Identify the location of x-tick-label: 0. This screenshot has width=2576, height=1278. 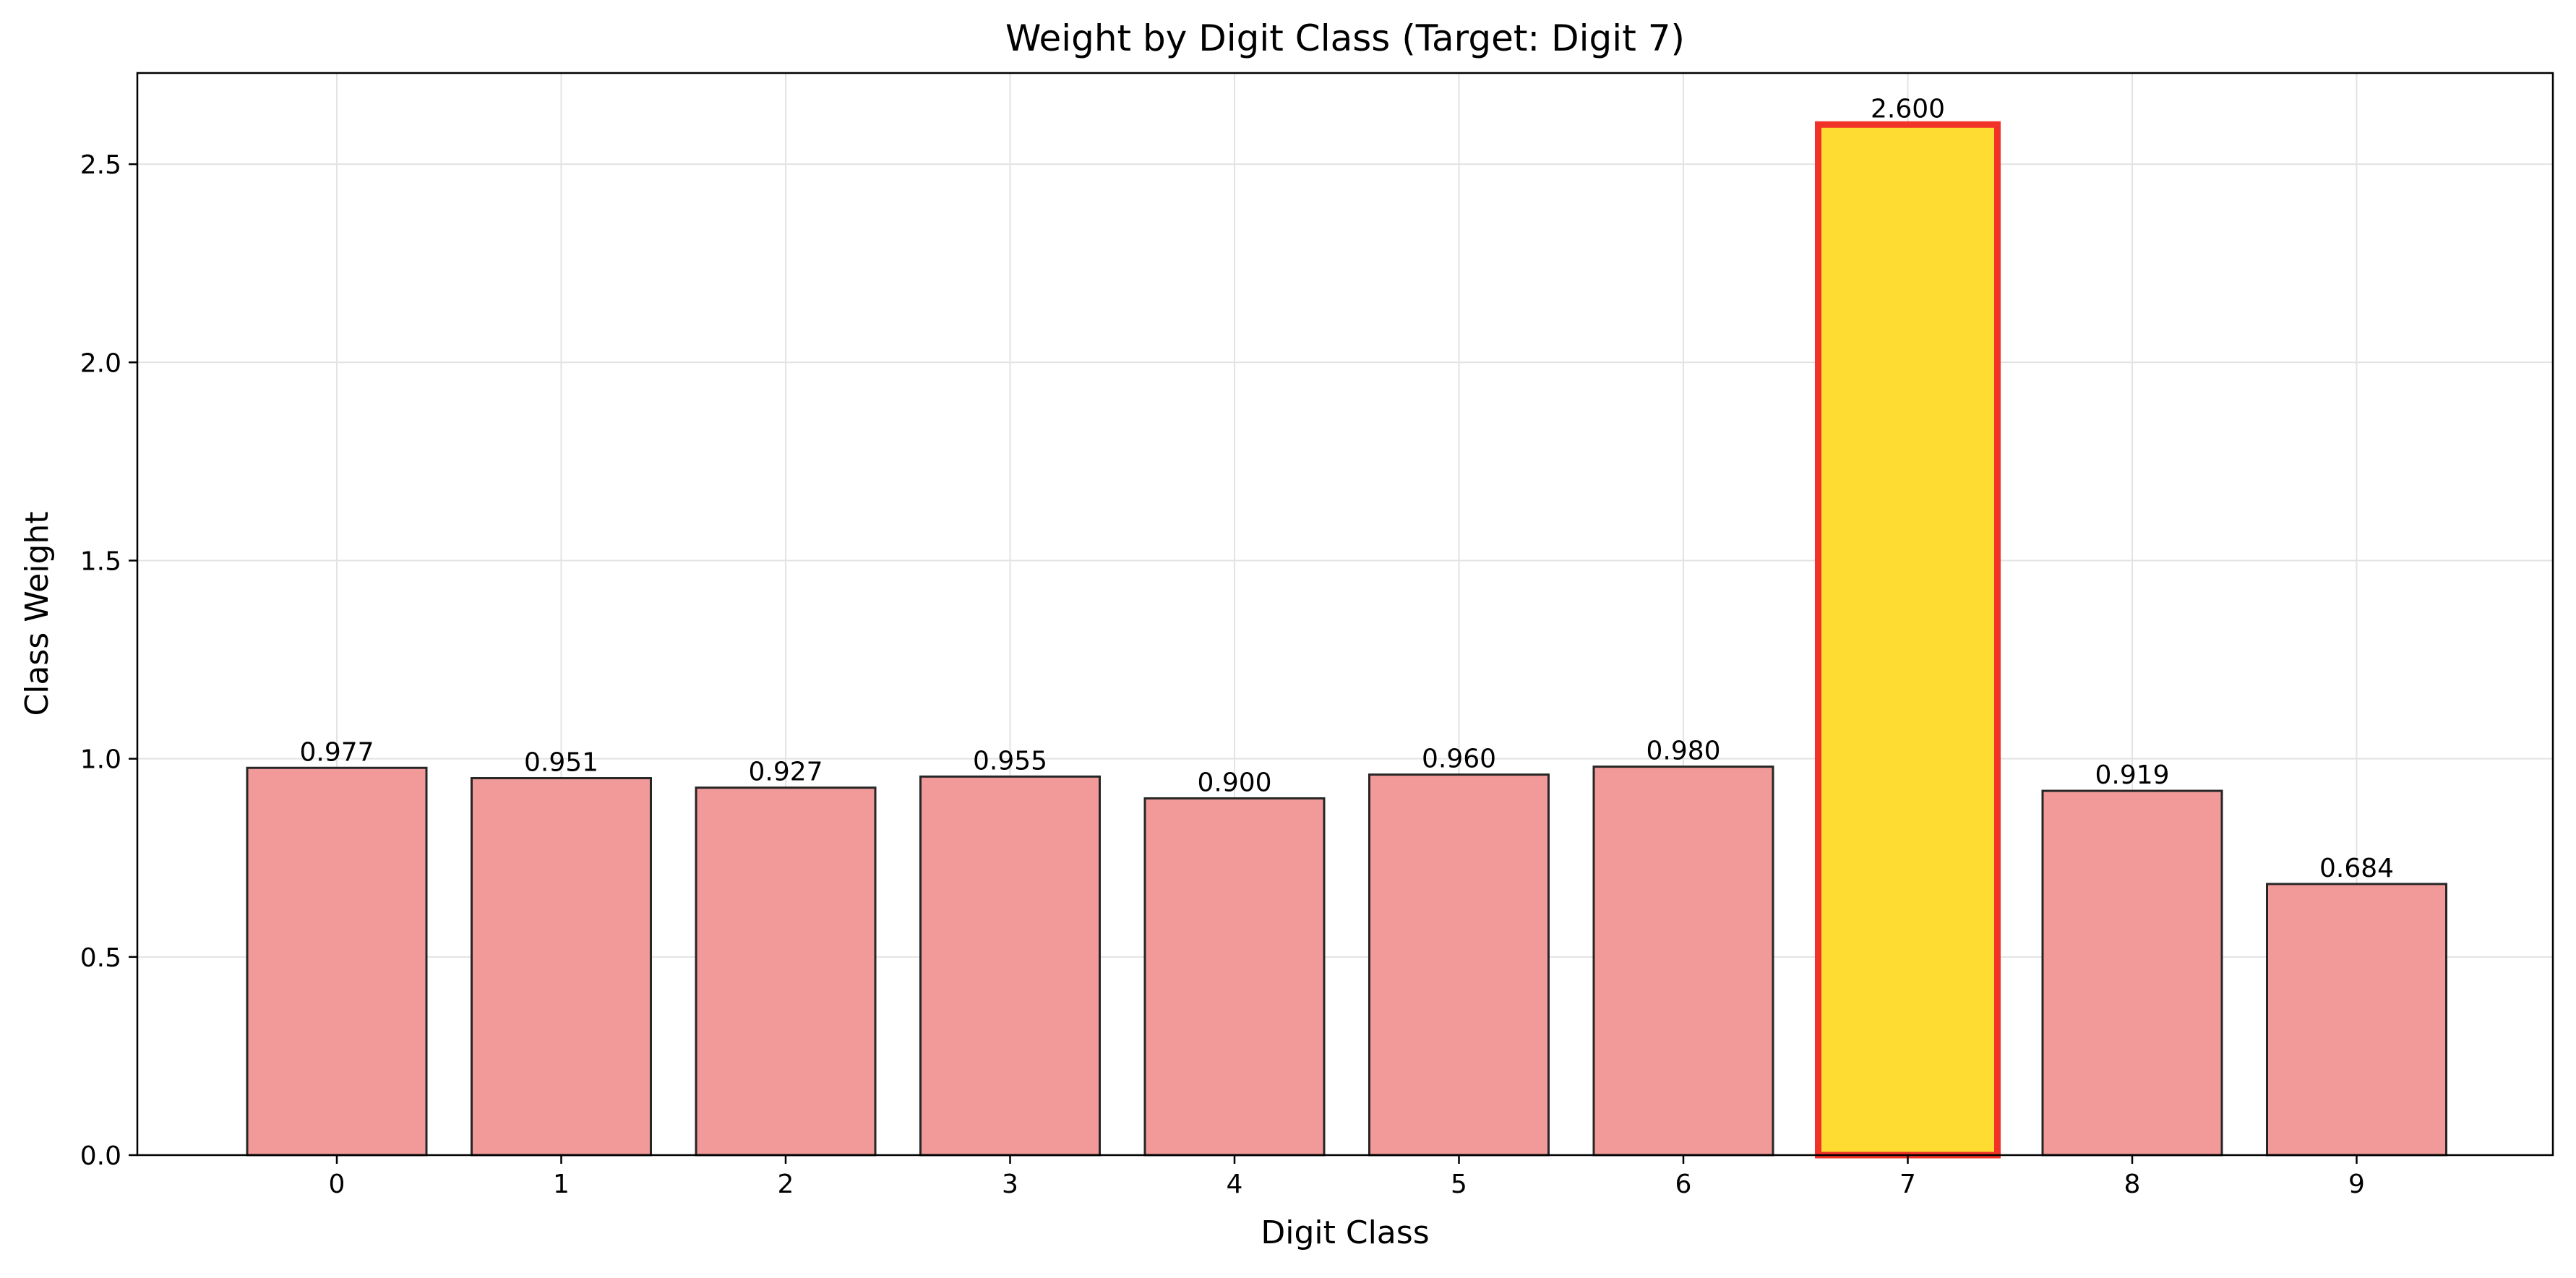
(337, 1184).